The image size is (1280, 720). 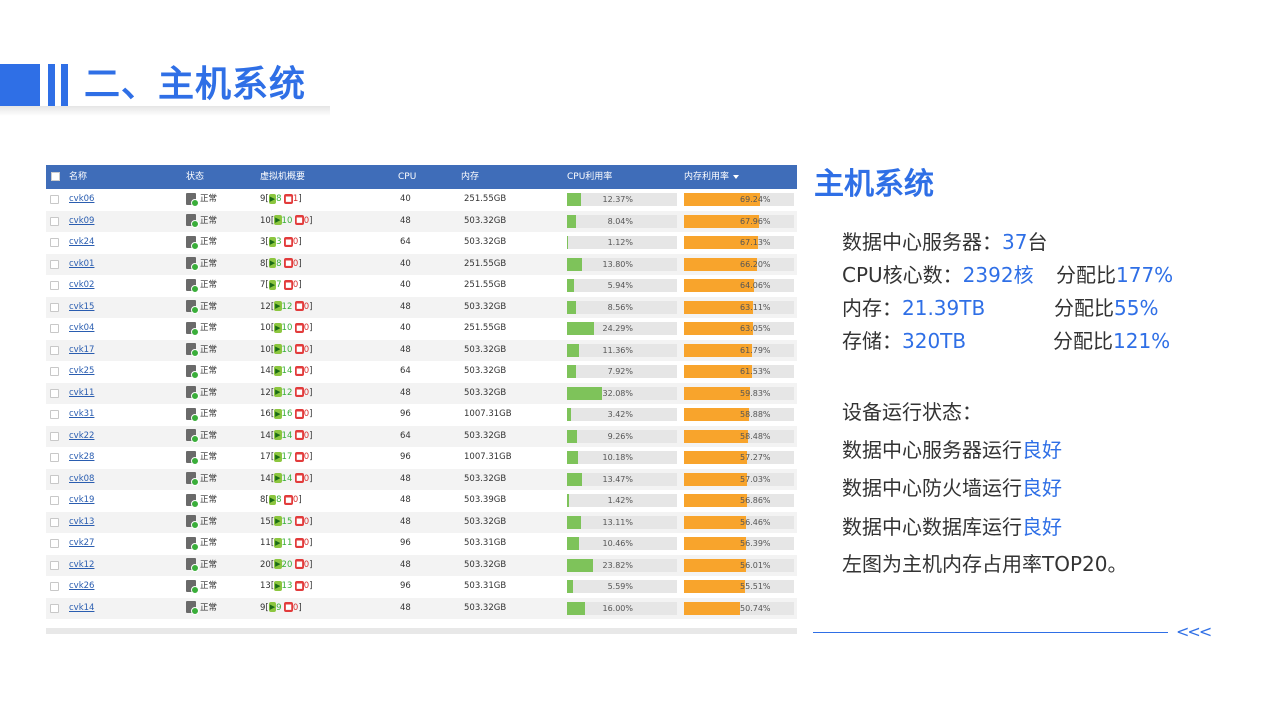 I want to click on host-name-link: cvk15, so click(x=82, y=306).